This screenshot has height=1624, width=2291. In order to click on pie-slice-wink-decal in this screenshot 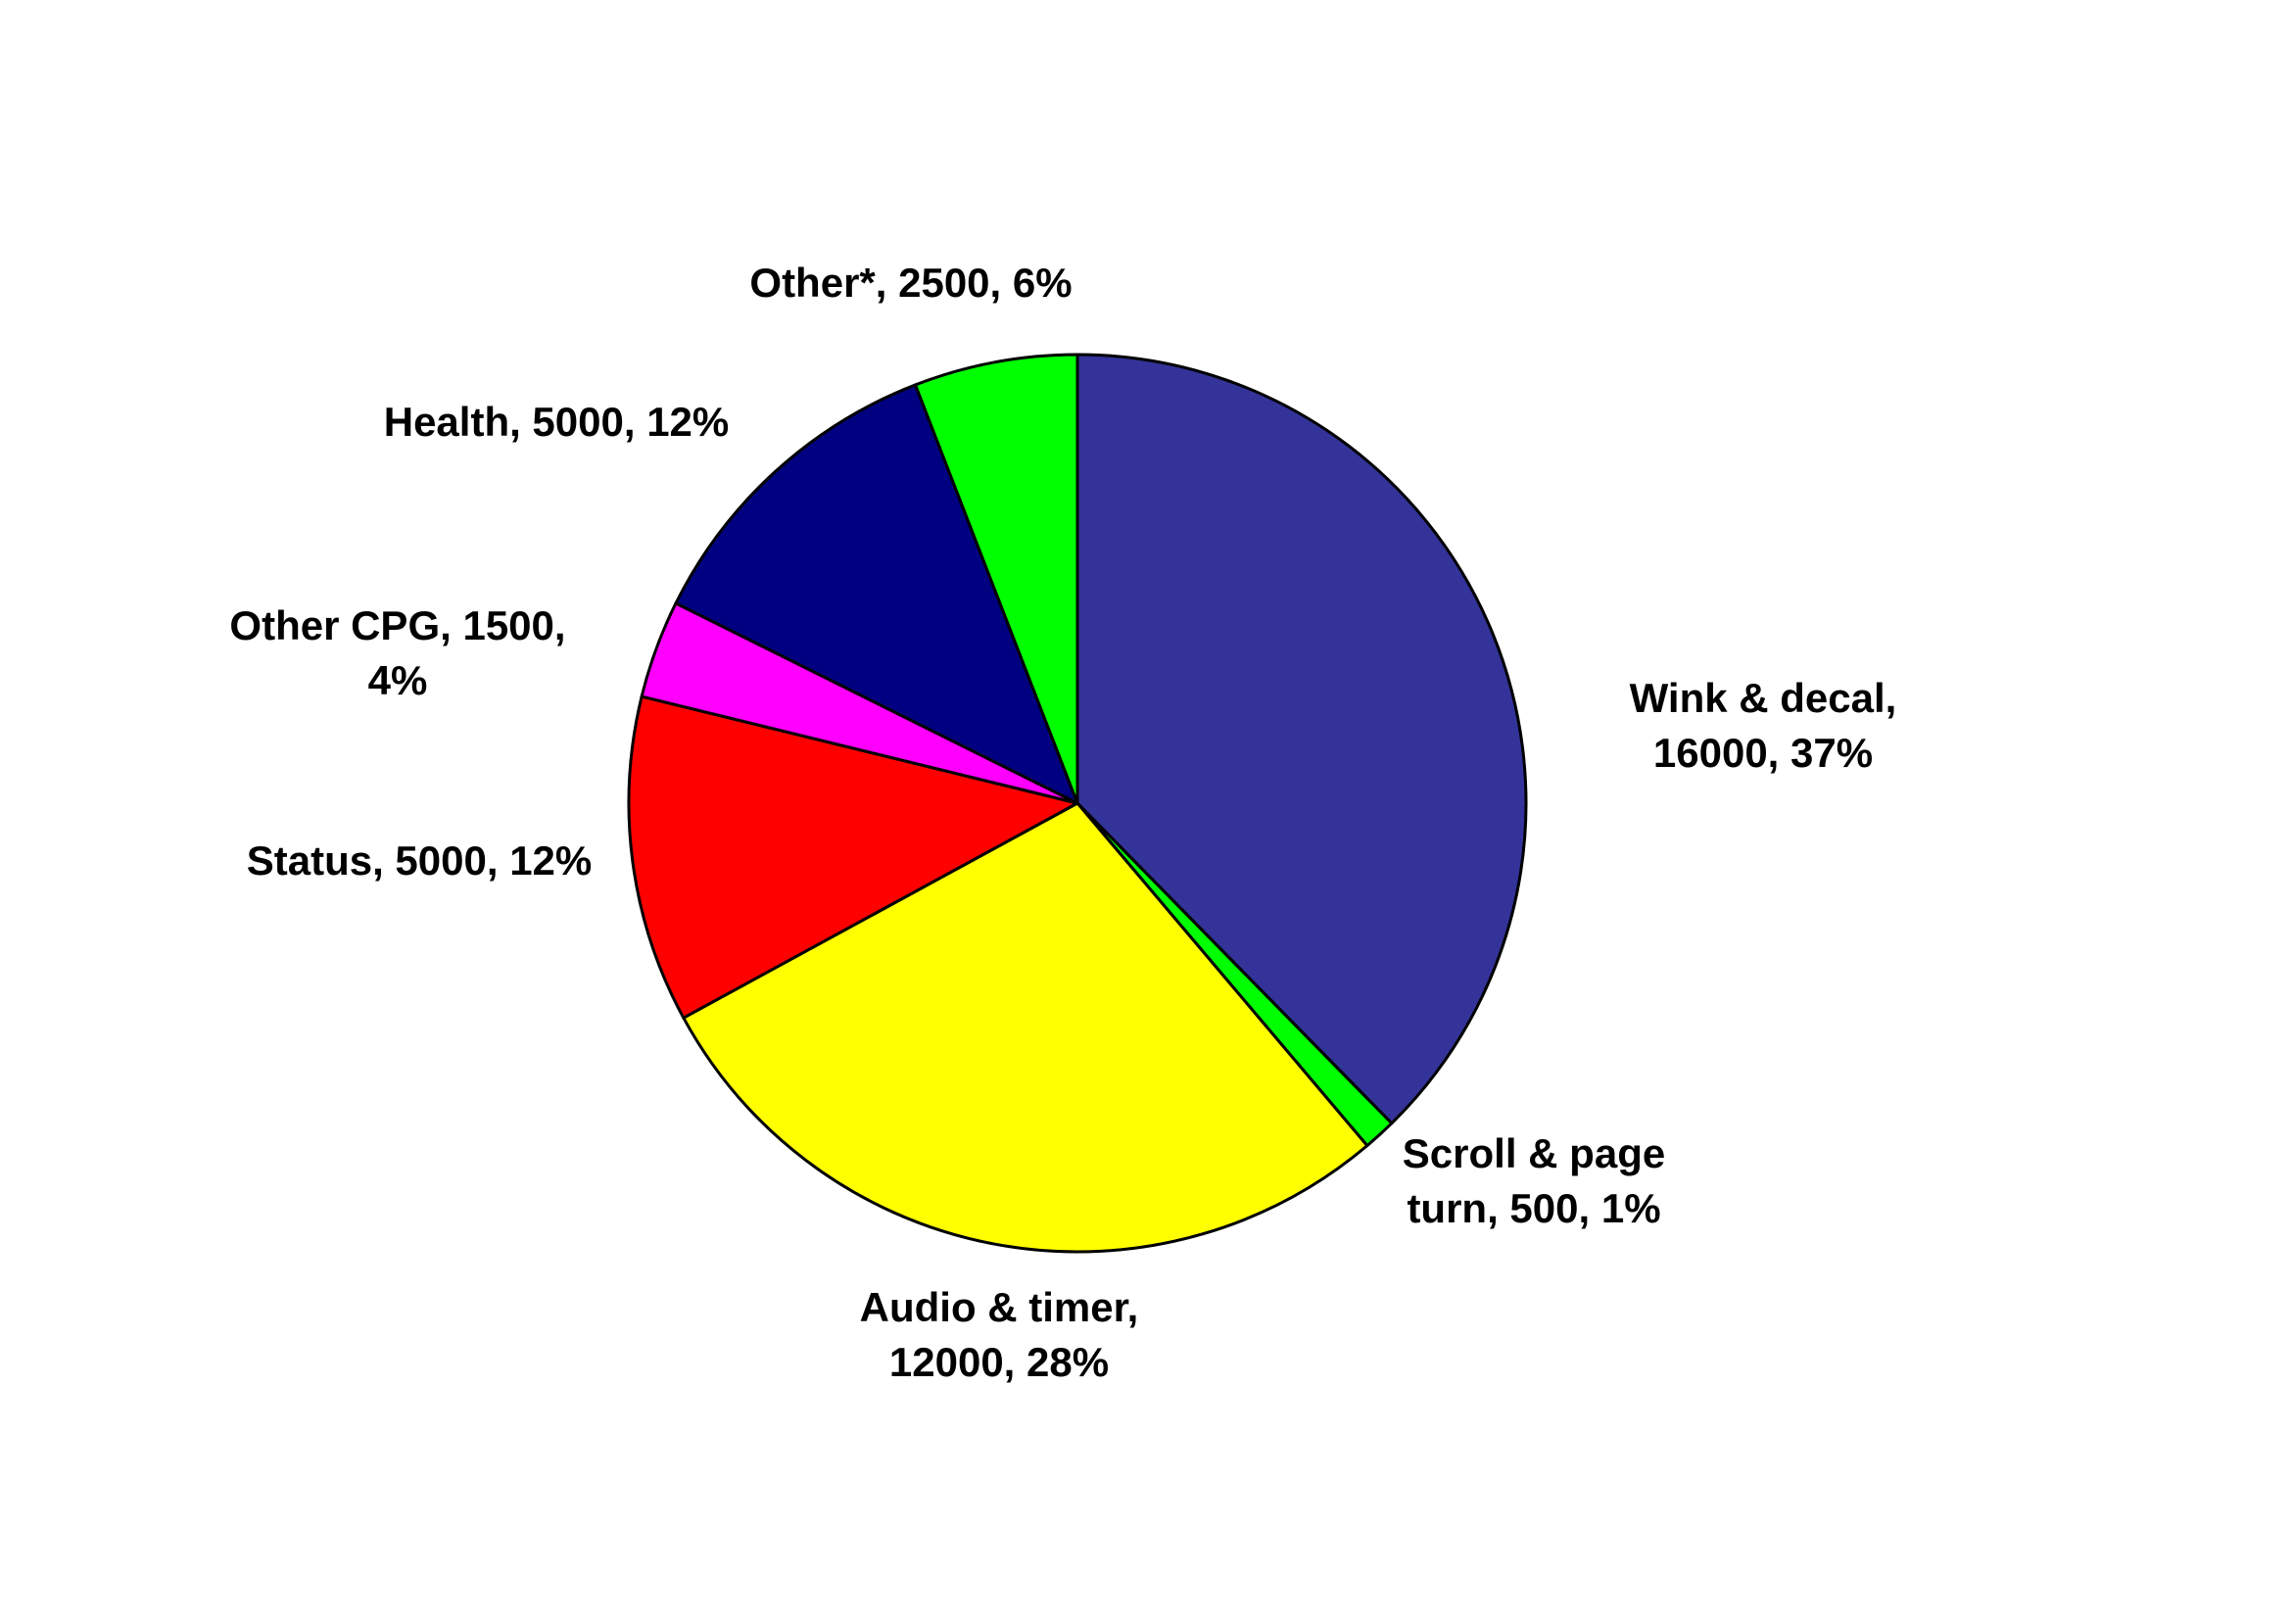, I will do `click(1301, 739)`.